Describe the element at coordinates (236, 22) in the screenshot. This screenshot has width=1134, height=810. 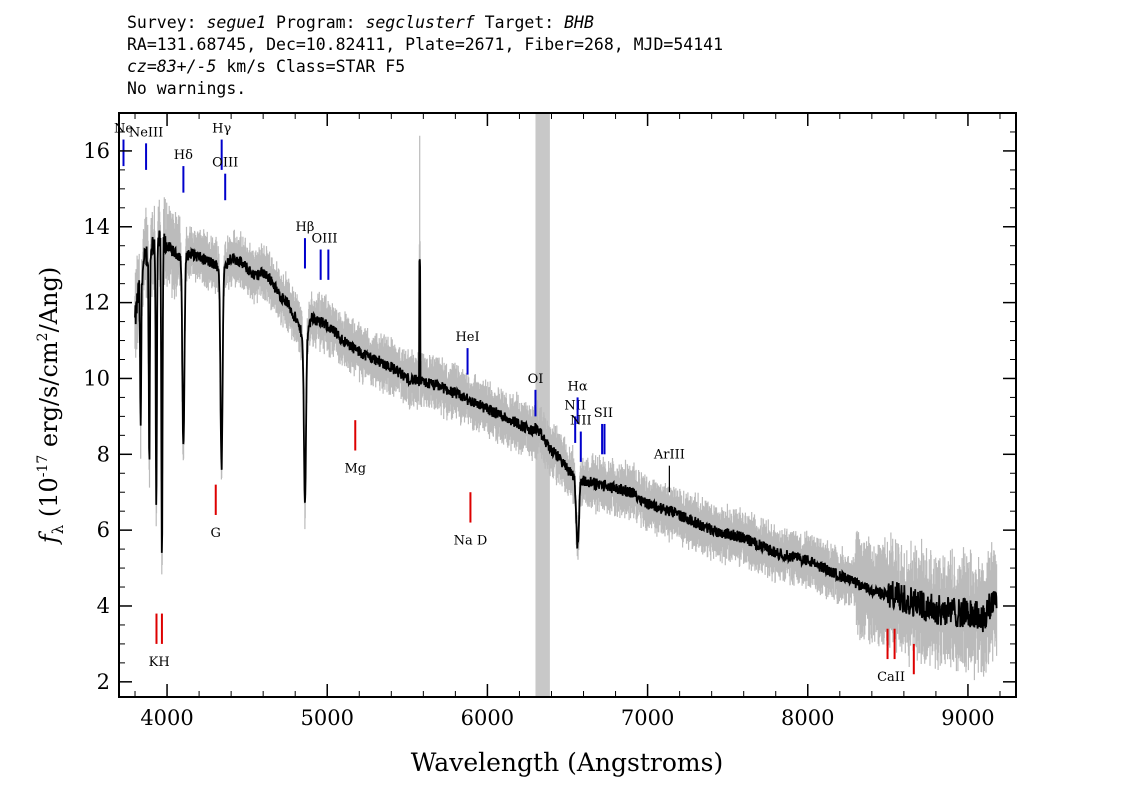
I see `survey-value: segue1` at that location.